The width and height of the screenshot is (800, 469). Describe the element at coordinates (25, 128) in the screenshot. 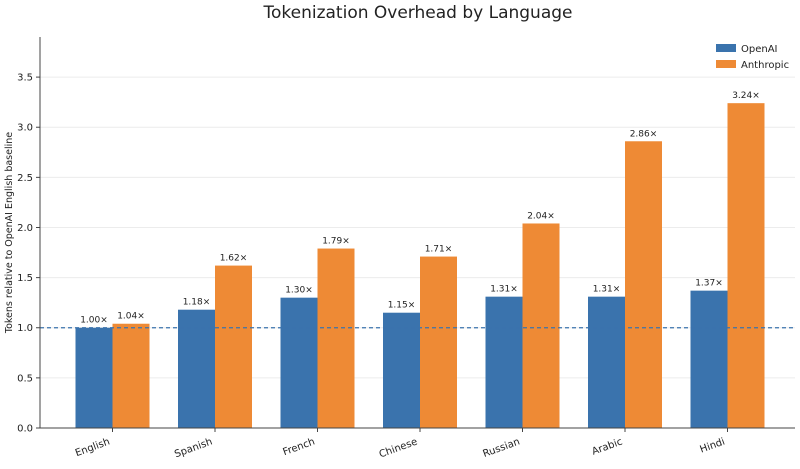

I see `y-tick-label: 3.0` at that location.